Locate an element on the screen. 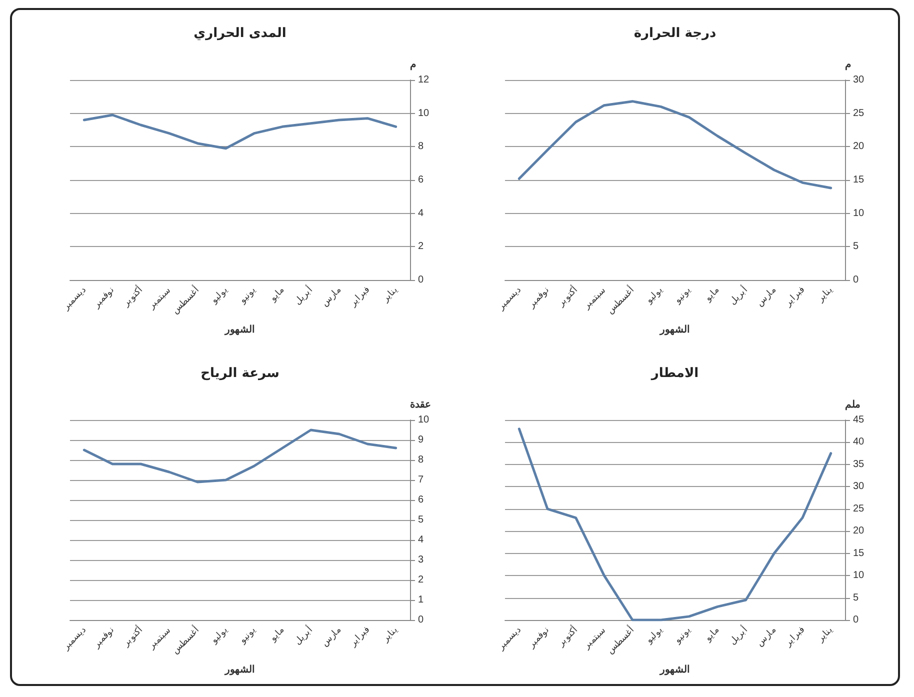  chart-title: الامطار is located at coordinates (674, 373).